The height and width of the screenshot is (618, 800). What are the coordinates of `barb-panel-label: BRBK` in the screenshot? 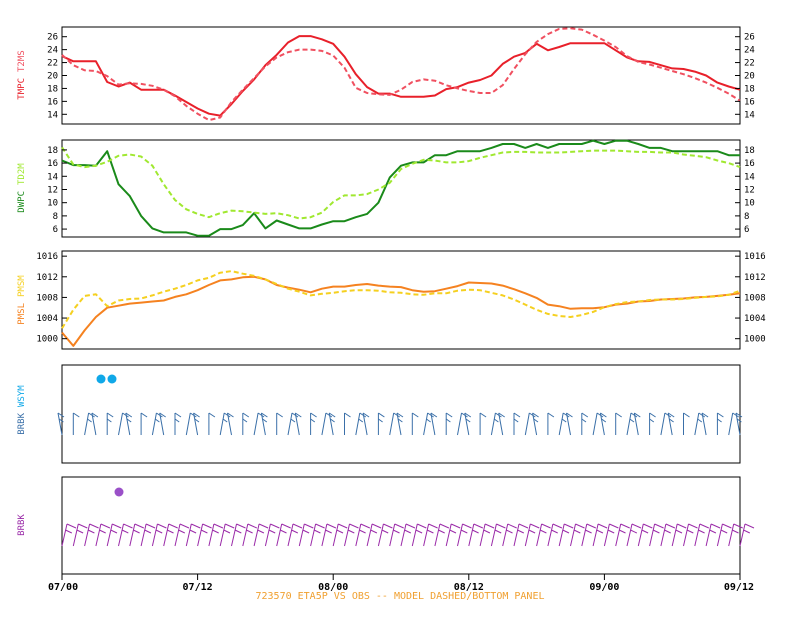 It's located at (22, 525).